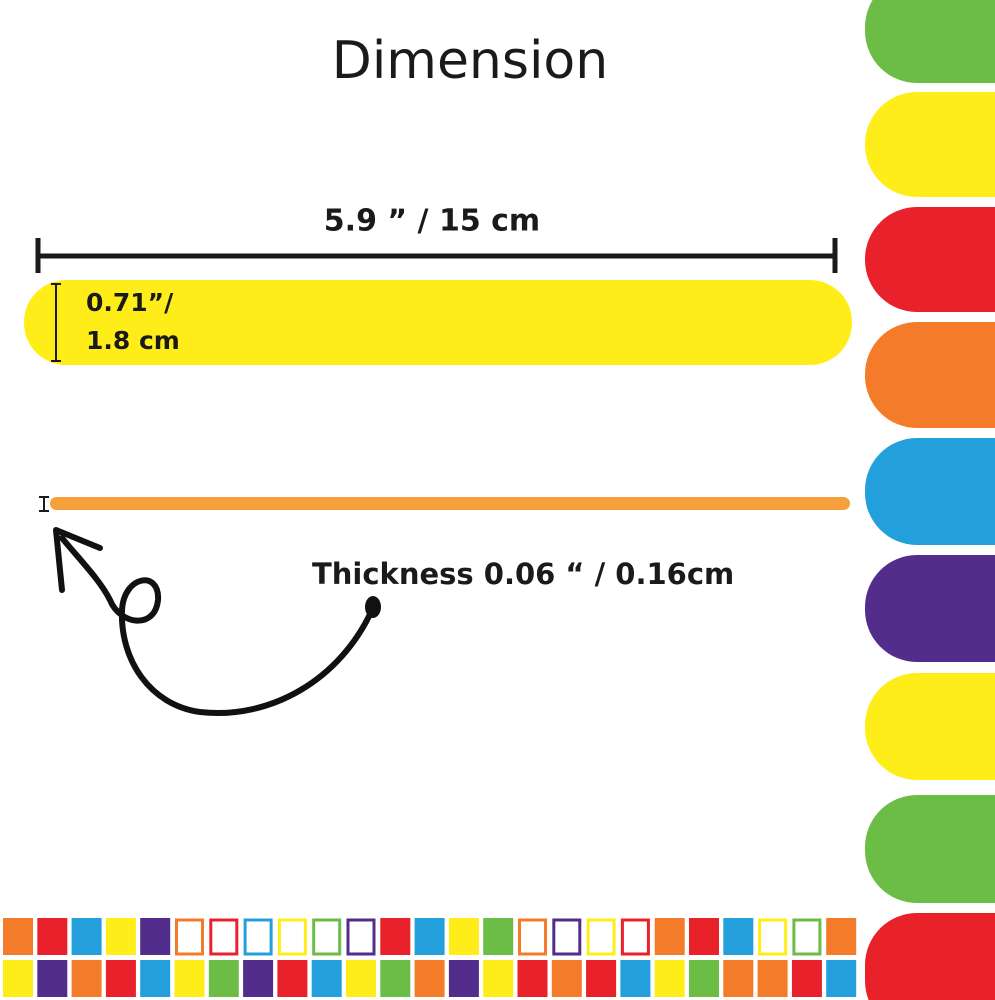 The width and height of the screenshot is (995, 1000). I want to click on orange-stick-side, so click(450, 503).